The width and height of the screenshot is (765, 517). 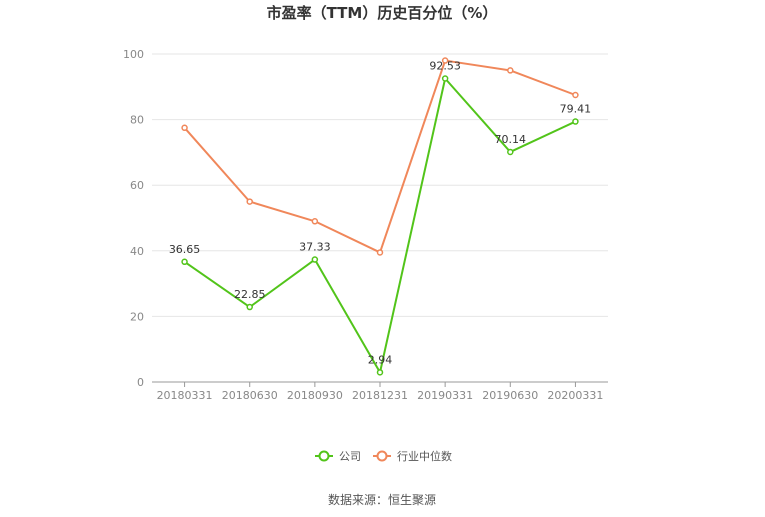 I want to click on data-label: 79.41, so click(x=576, y=109).